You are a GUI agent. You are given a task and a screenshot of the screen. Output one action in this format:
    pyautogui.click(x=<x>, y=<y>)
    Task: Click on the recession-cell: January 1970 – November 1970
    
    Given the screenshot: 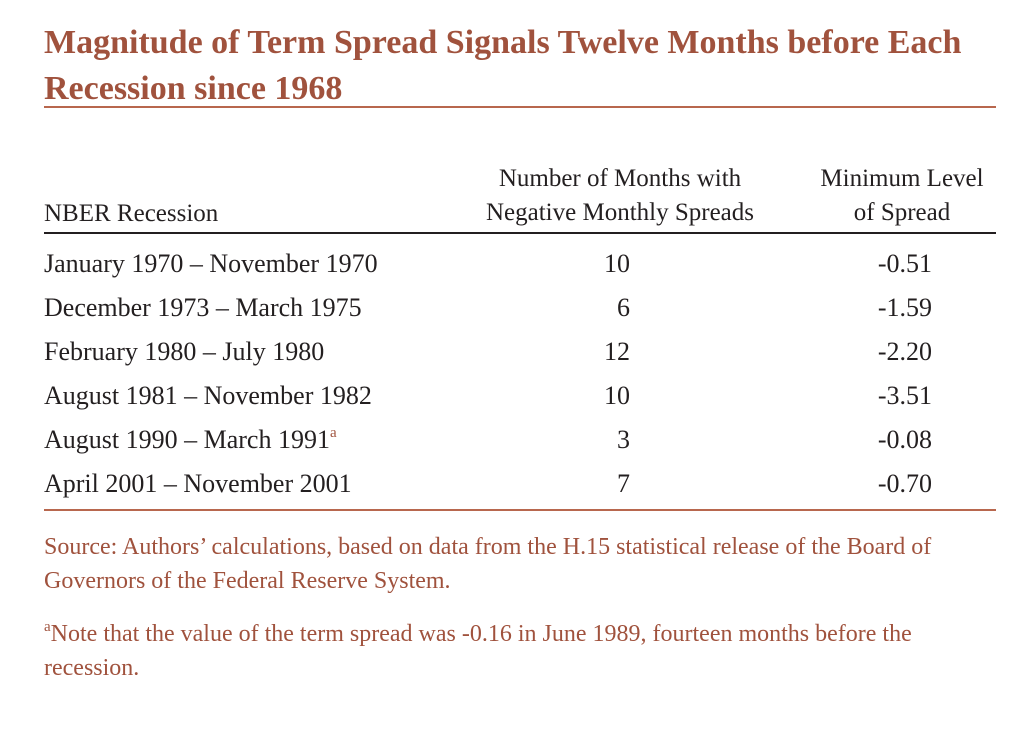 What is the action you would take?
    pyautogui.click(x=211, y=264)
    